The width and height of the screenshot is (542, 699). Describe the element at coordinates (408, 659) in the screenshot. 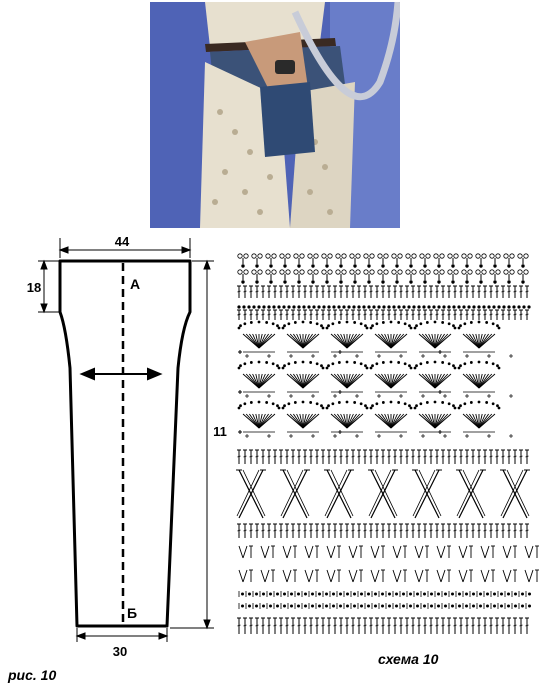

I see `scheme-caption: схема 10` at that location.